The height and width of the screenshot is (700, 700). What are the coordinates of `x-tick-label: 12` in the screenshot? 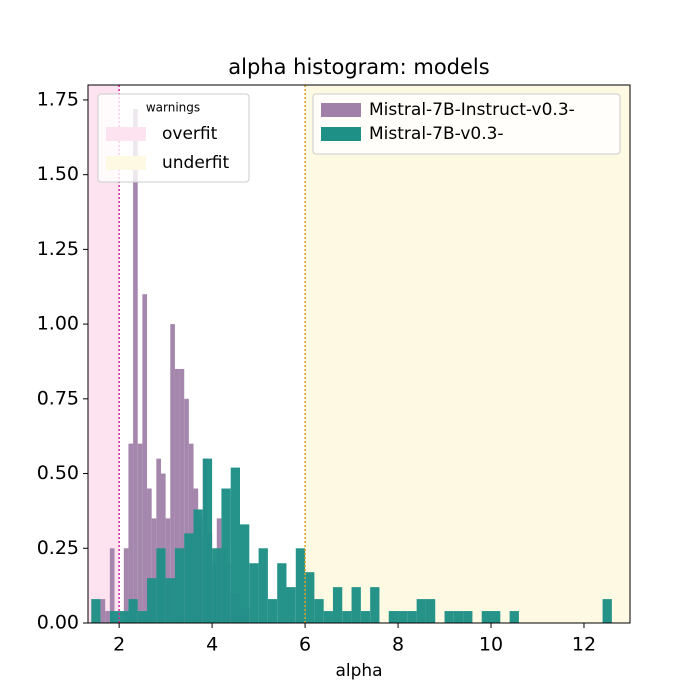 It's located at (584, 645).